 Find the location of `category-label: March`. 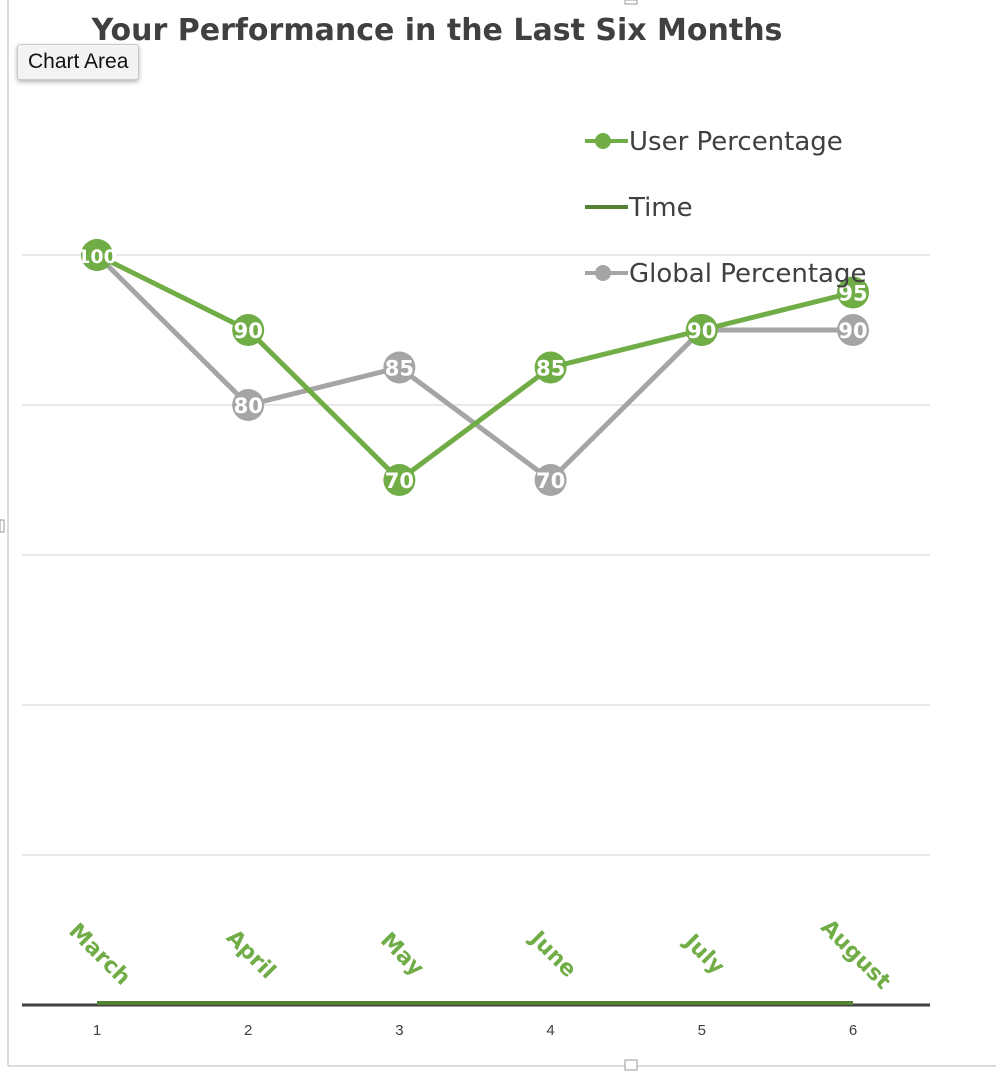

category-label: March is located at coordinates (100, 955).